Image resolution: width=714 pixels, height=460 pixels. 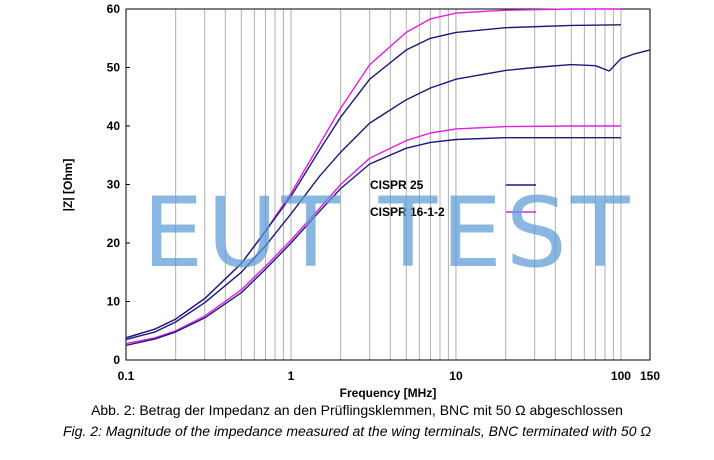 I want to click on x-tick-labels: 0.1 1 10 100 150, so click(x=389, y=376).